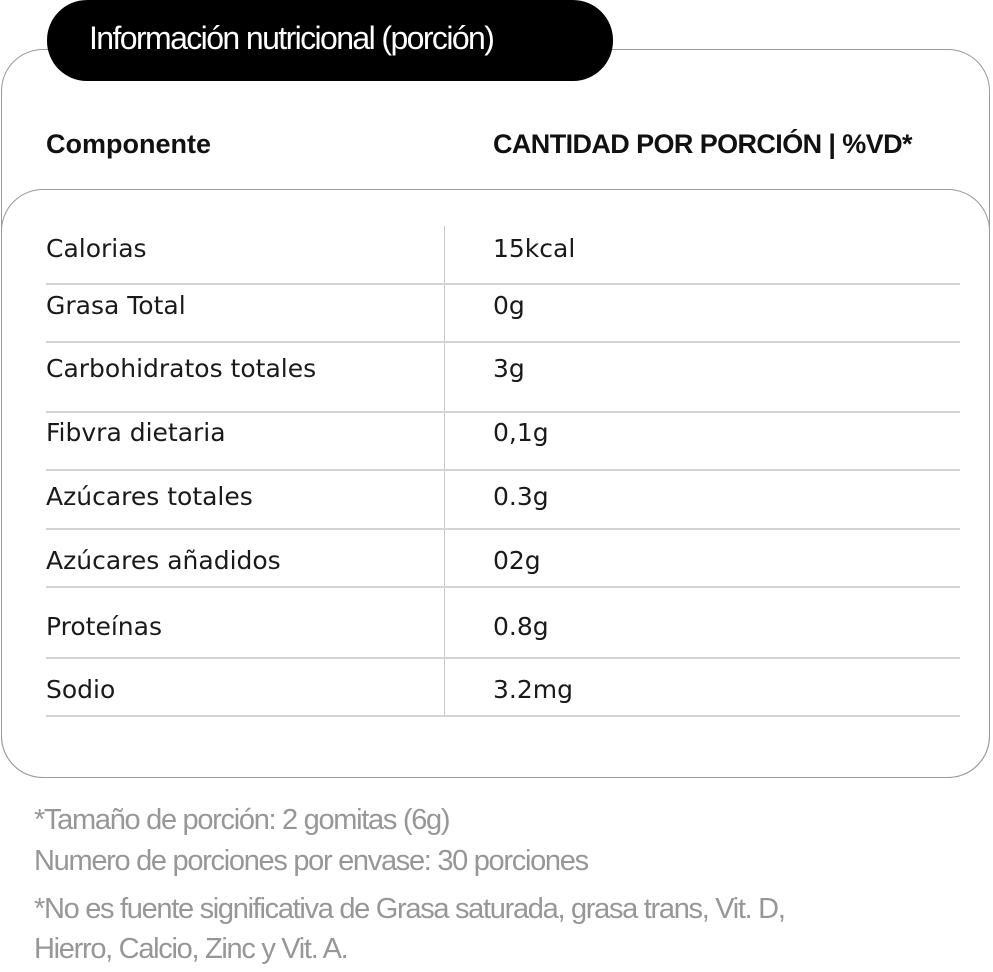  Describe the element at coordinates (242, 820) in the screenshot. I see `footnote-serving-size: *Tamaño de porción: 2 gomitas (6g)` at that location.